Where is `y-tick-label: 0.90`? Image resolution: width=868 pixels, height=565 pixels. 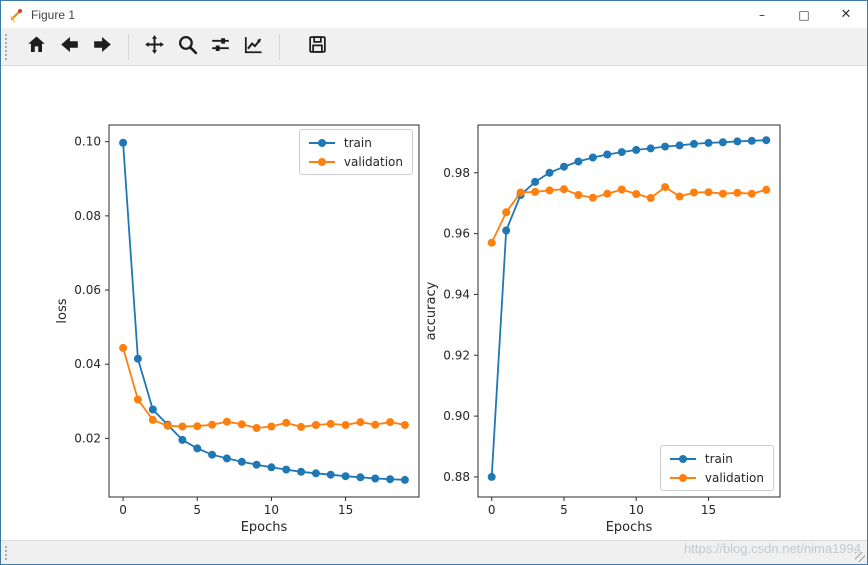 y-tick-label: 0.90 is located at coordinates (456, 416).